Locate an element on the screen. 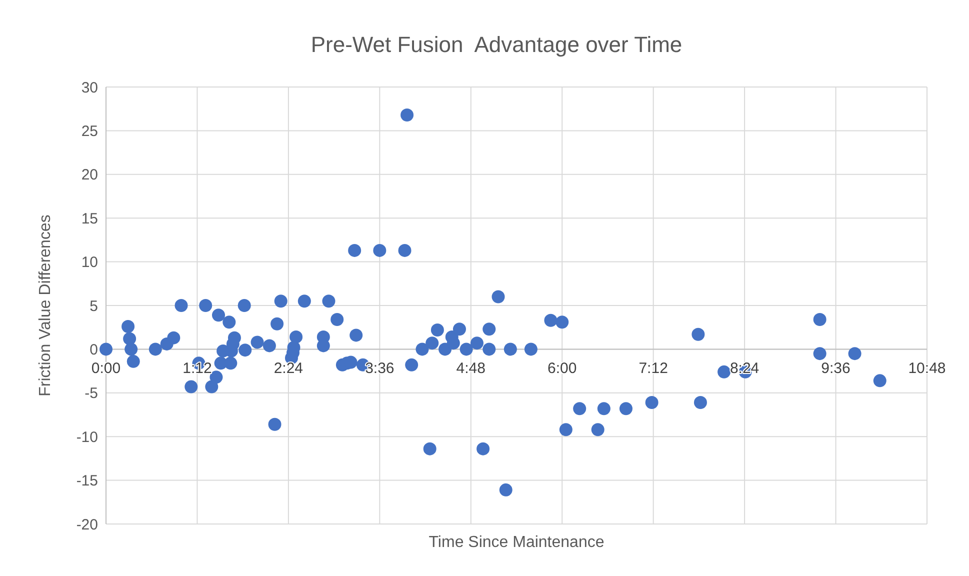 The image size is (969, 576). y-tick-label: 15 is located at coordinates (89, 219).